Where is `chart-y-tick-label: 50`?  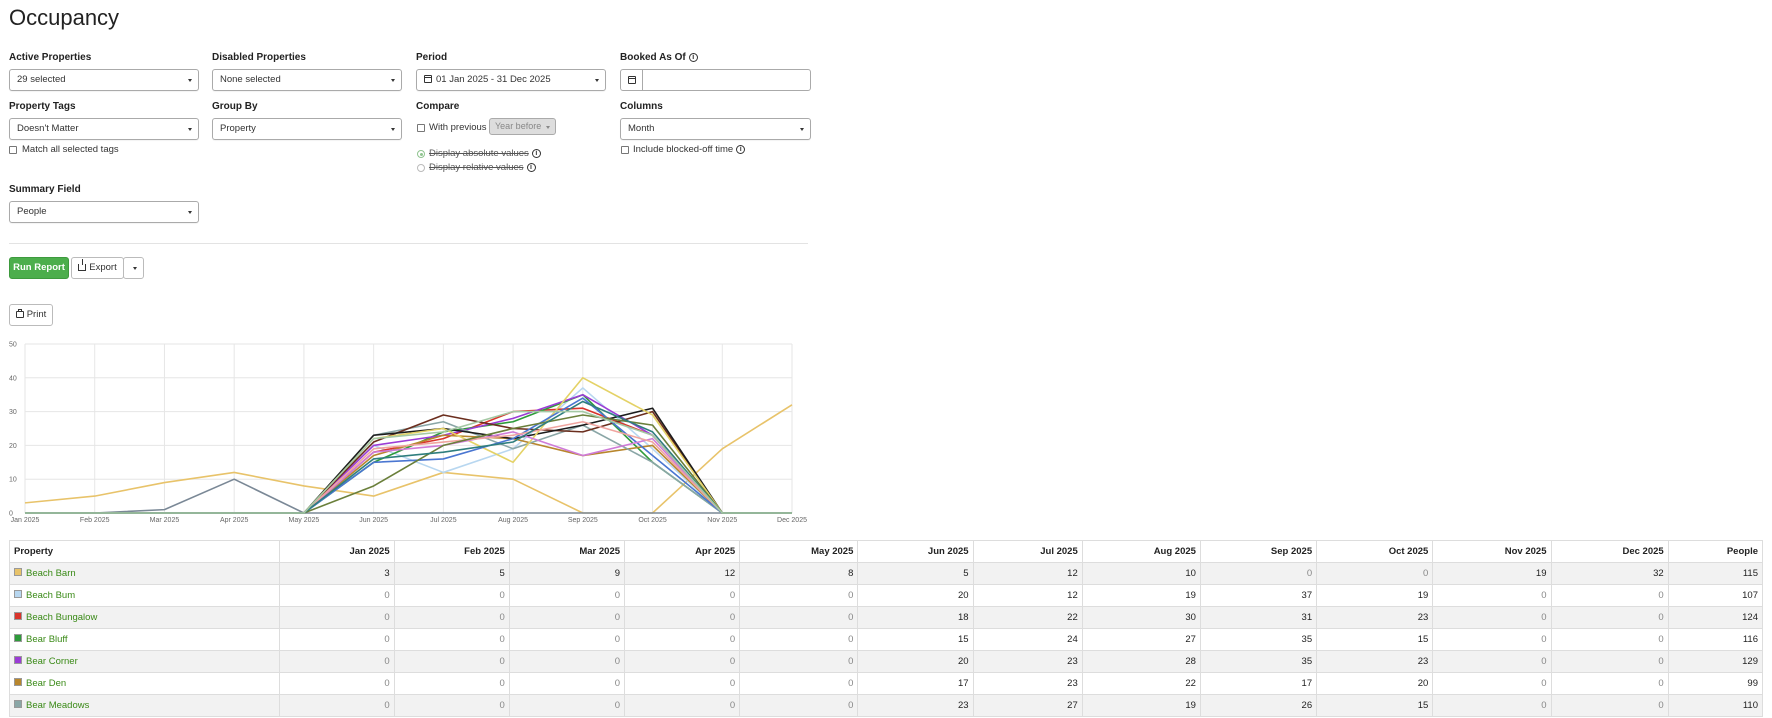 chart-y-tick-label: 50 is located at coordinates (13, 345).